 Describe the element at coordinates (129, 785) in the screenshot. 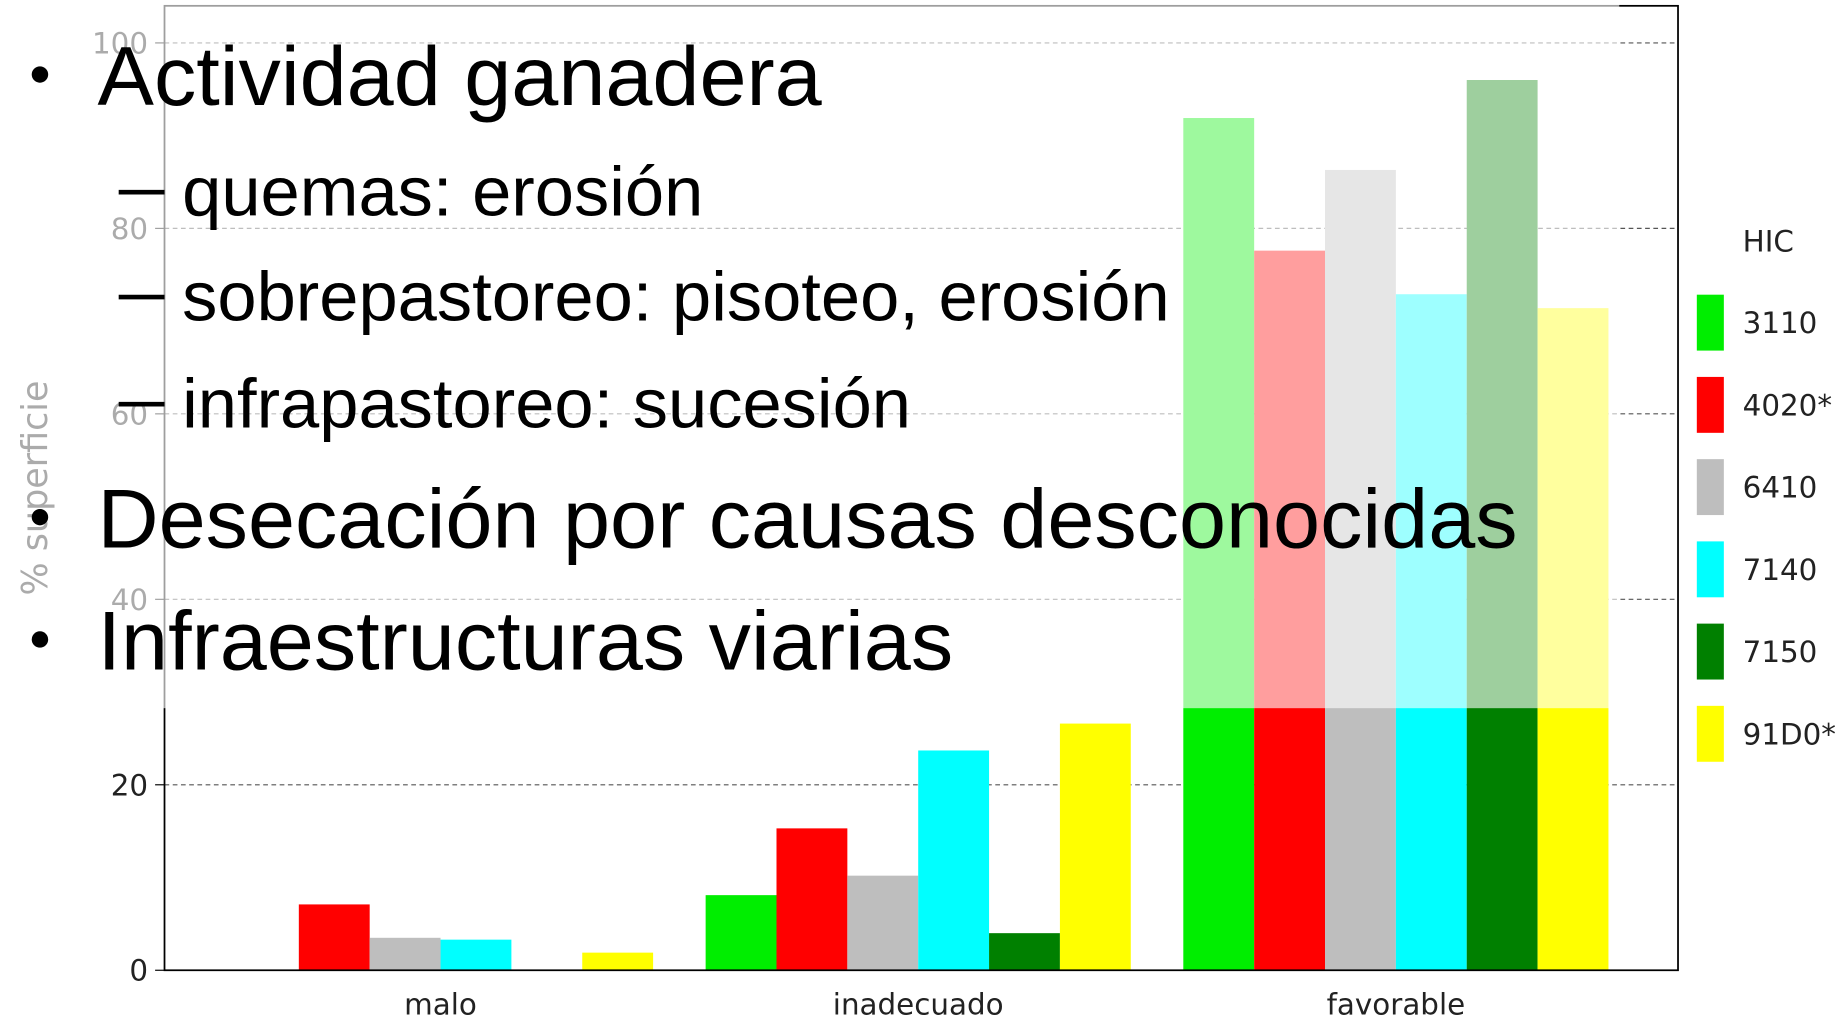

I see `y-tick-label: 20` at that location.